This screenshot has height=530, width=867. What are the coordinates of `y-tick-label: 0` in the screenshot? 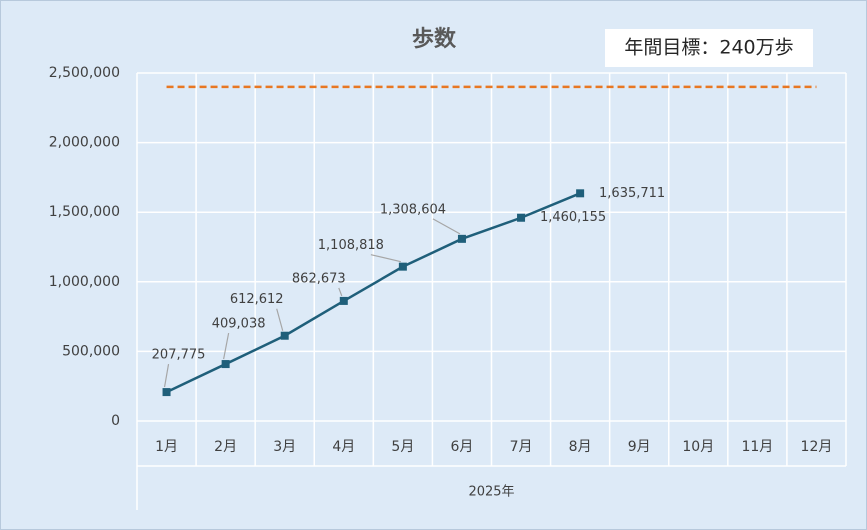 It's located at (115, 421).